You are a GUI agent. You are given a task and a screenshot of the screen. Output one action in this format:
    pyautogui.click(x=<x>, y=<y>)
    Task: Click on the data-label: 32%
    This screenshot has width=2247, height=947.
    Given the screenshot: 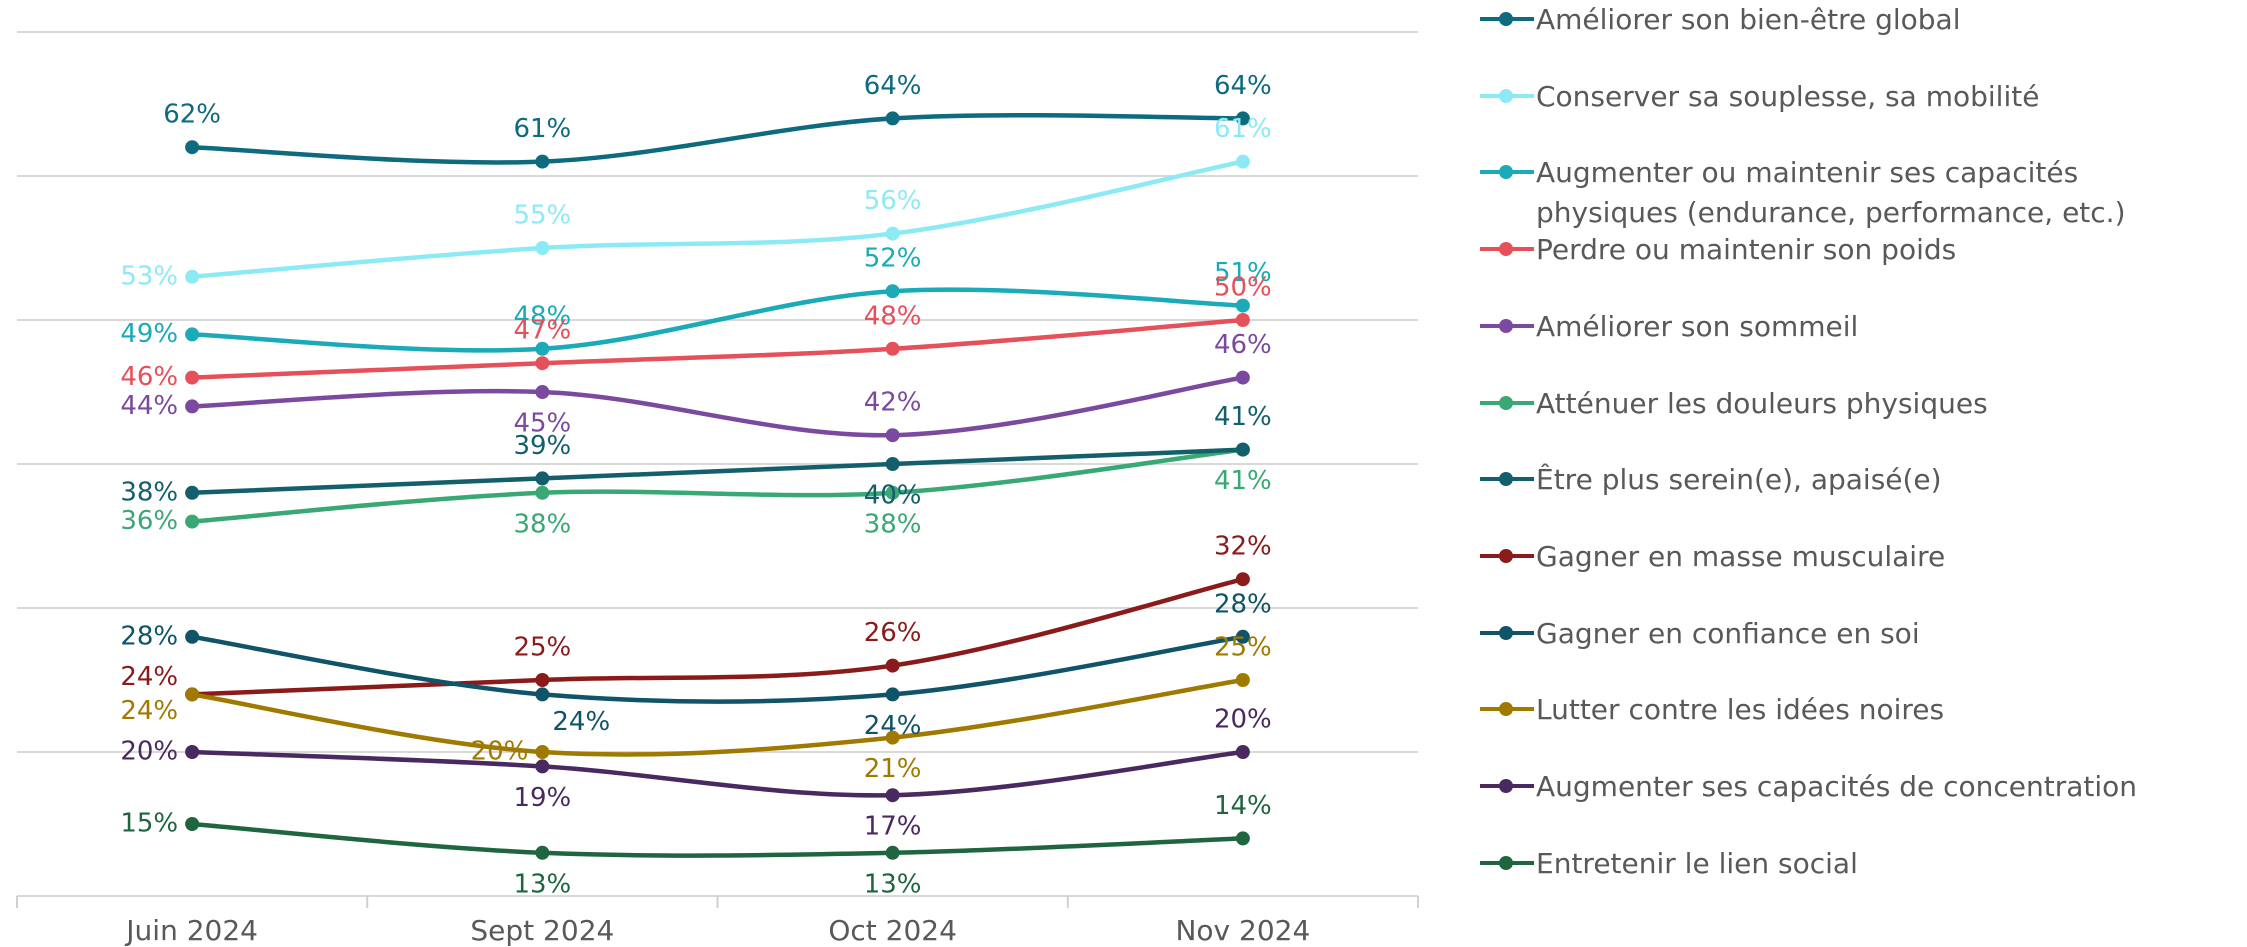 What is the action you would take?
    pyautogui.click(x=1243, y=547)
    